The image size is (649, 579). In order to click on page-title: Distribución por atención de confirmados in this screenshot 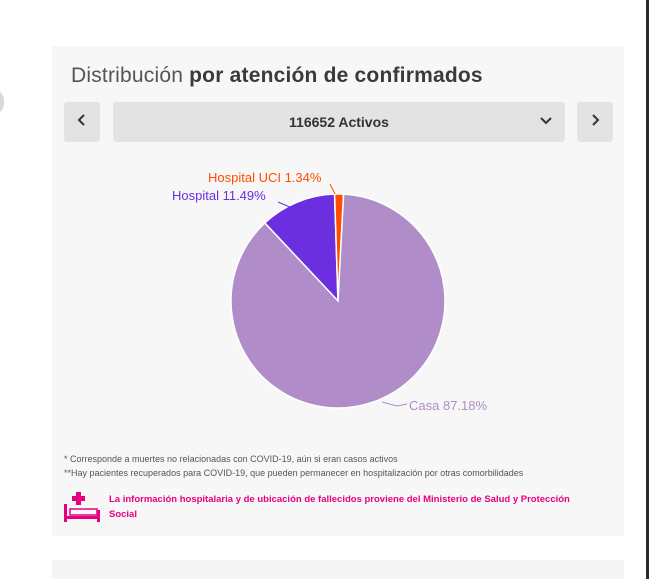, I will do `click(277, 76)`.